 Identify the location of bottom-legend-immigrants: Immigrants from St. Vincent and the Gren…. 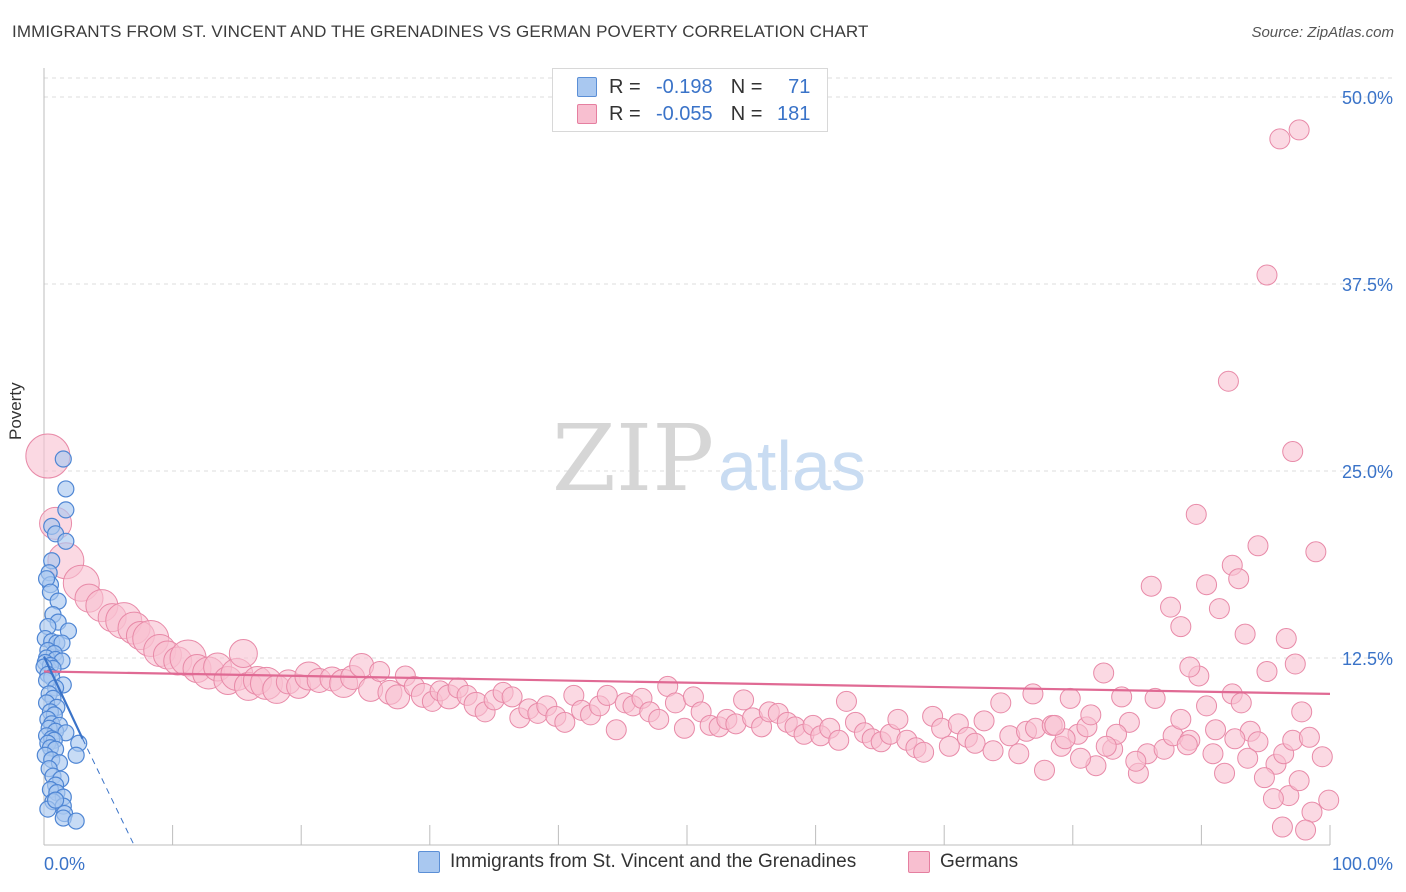
(637, 862).